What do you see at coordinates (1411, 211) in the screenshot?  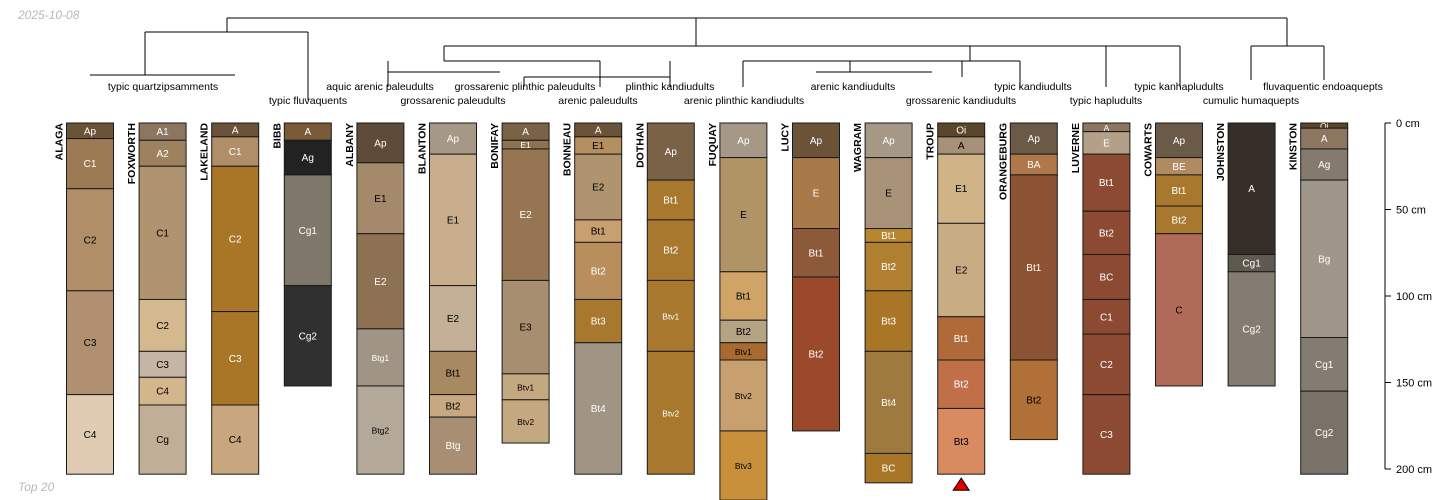 I see `depth-axis-tick-label: 50 cm` at bounding box center [1411, 211].